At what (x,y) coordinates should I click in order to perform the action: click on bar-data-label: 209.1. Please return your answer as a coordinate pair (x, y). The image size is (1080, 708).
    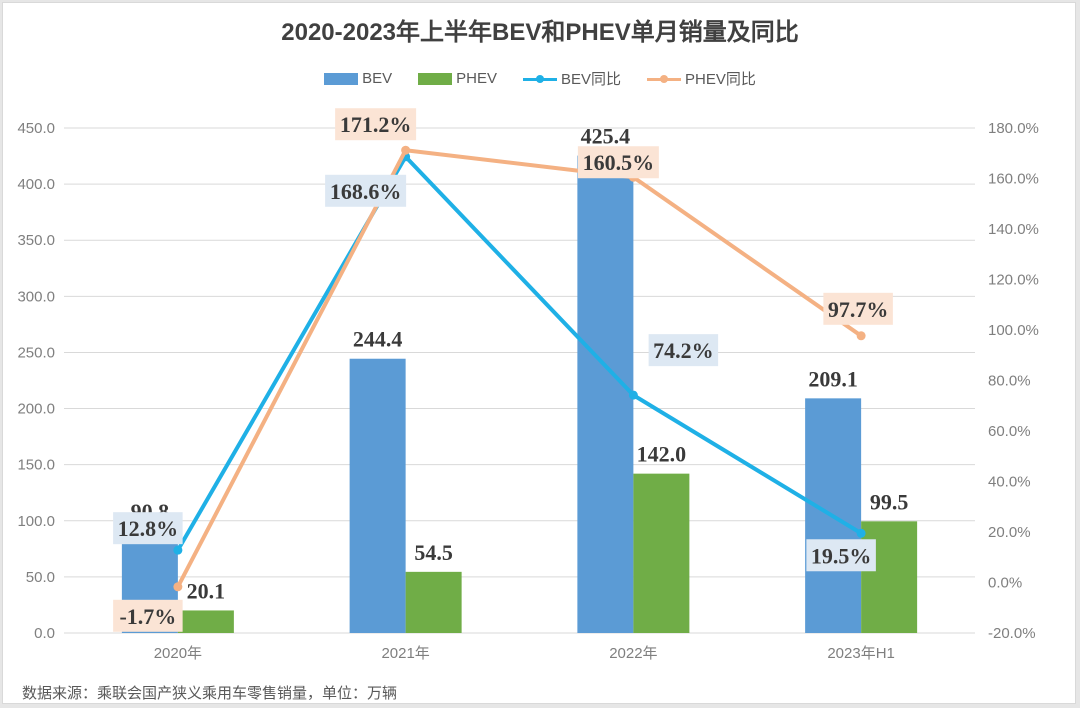
    Looking at the image, I should click on (833, 378).